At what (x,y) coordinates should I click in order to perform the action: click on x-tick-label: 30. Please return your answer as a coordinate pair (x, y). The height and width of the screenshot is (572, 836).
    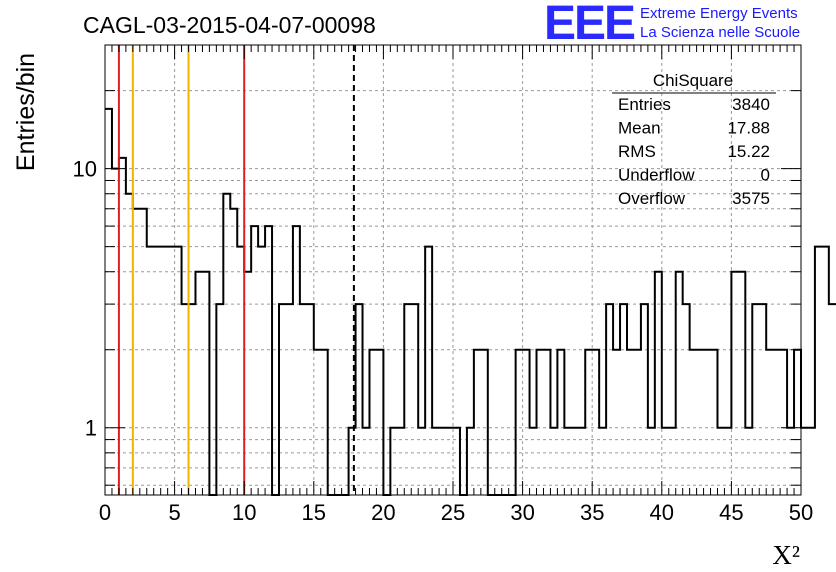
    Looking at the image, I should click on (522, 512).